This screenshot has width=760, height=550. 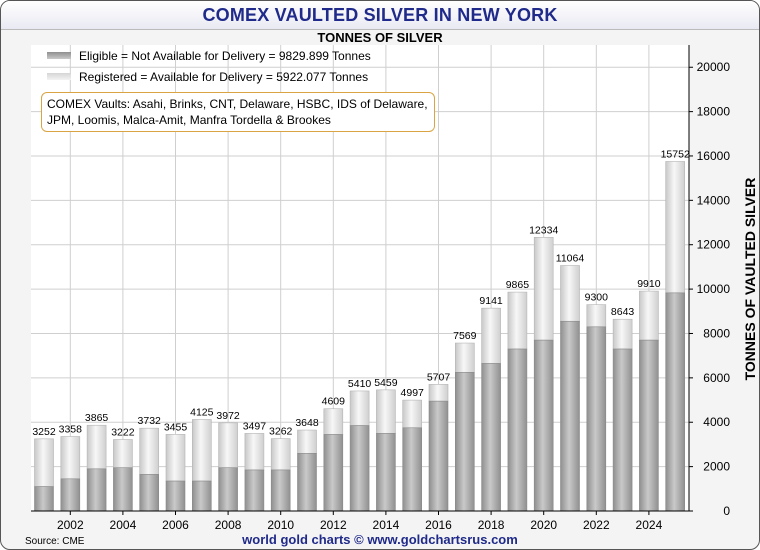 I want to click on bar-eligible-2004, so click(x=123, y=489).